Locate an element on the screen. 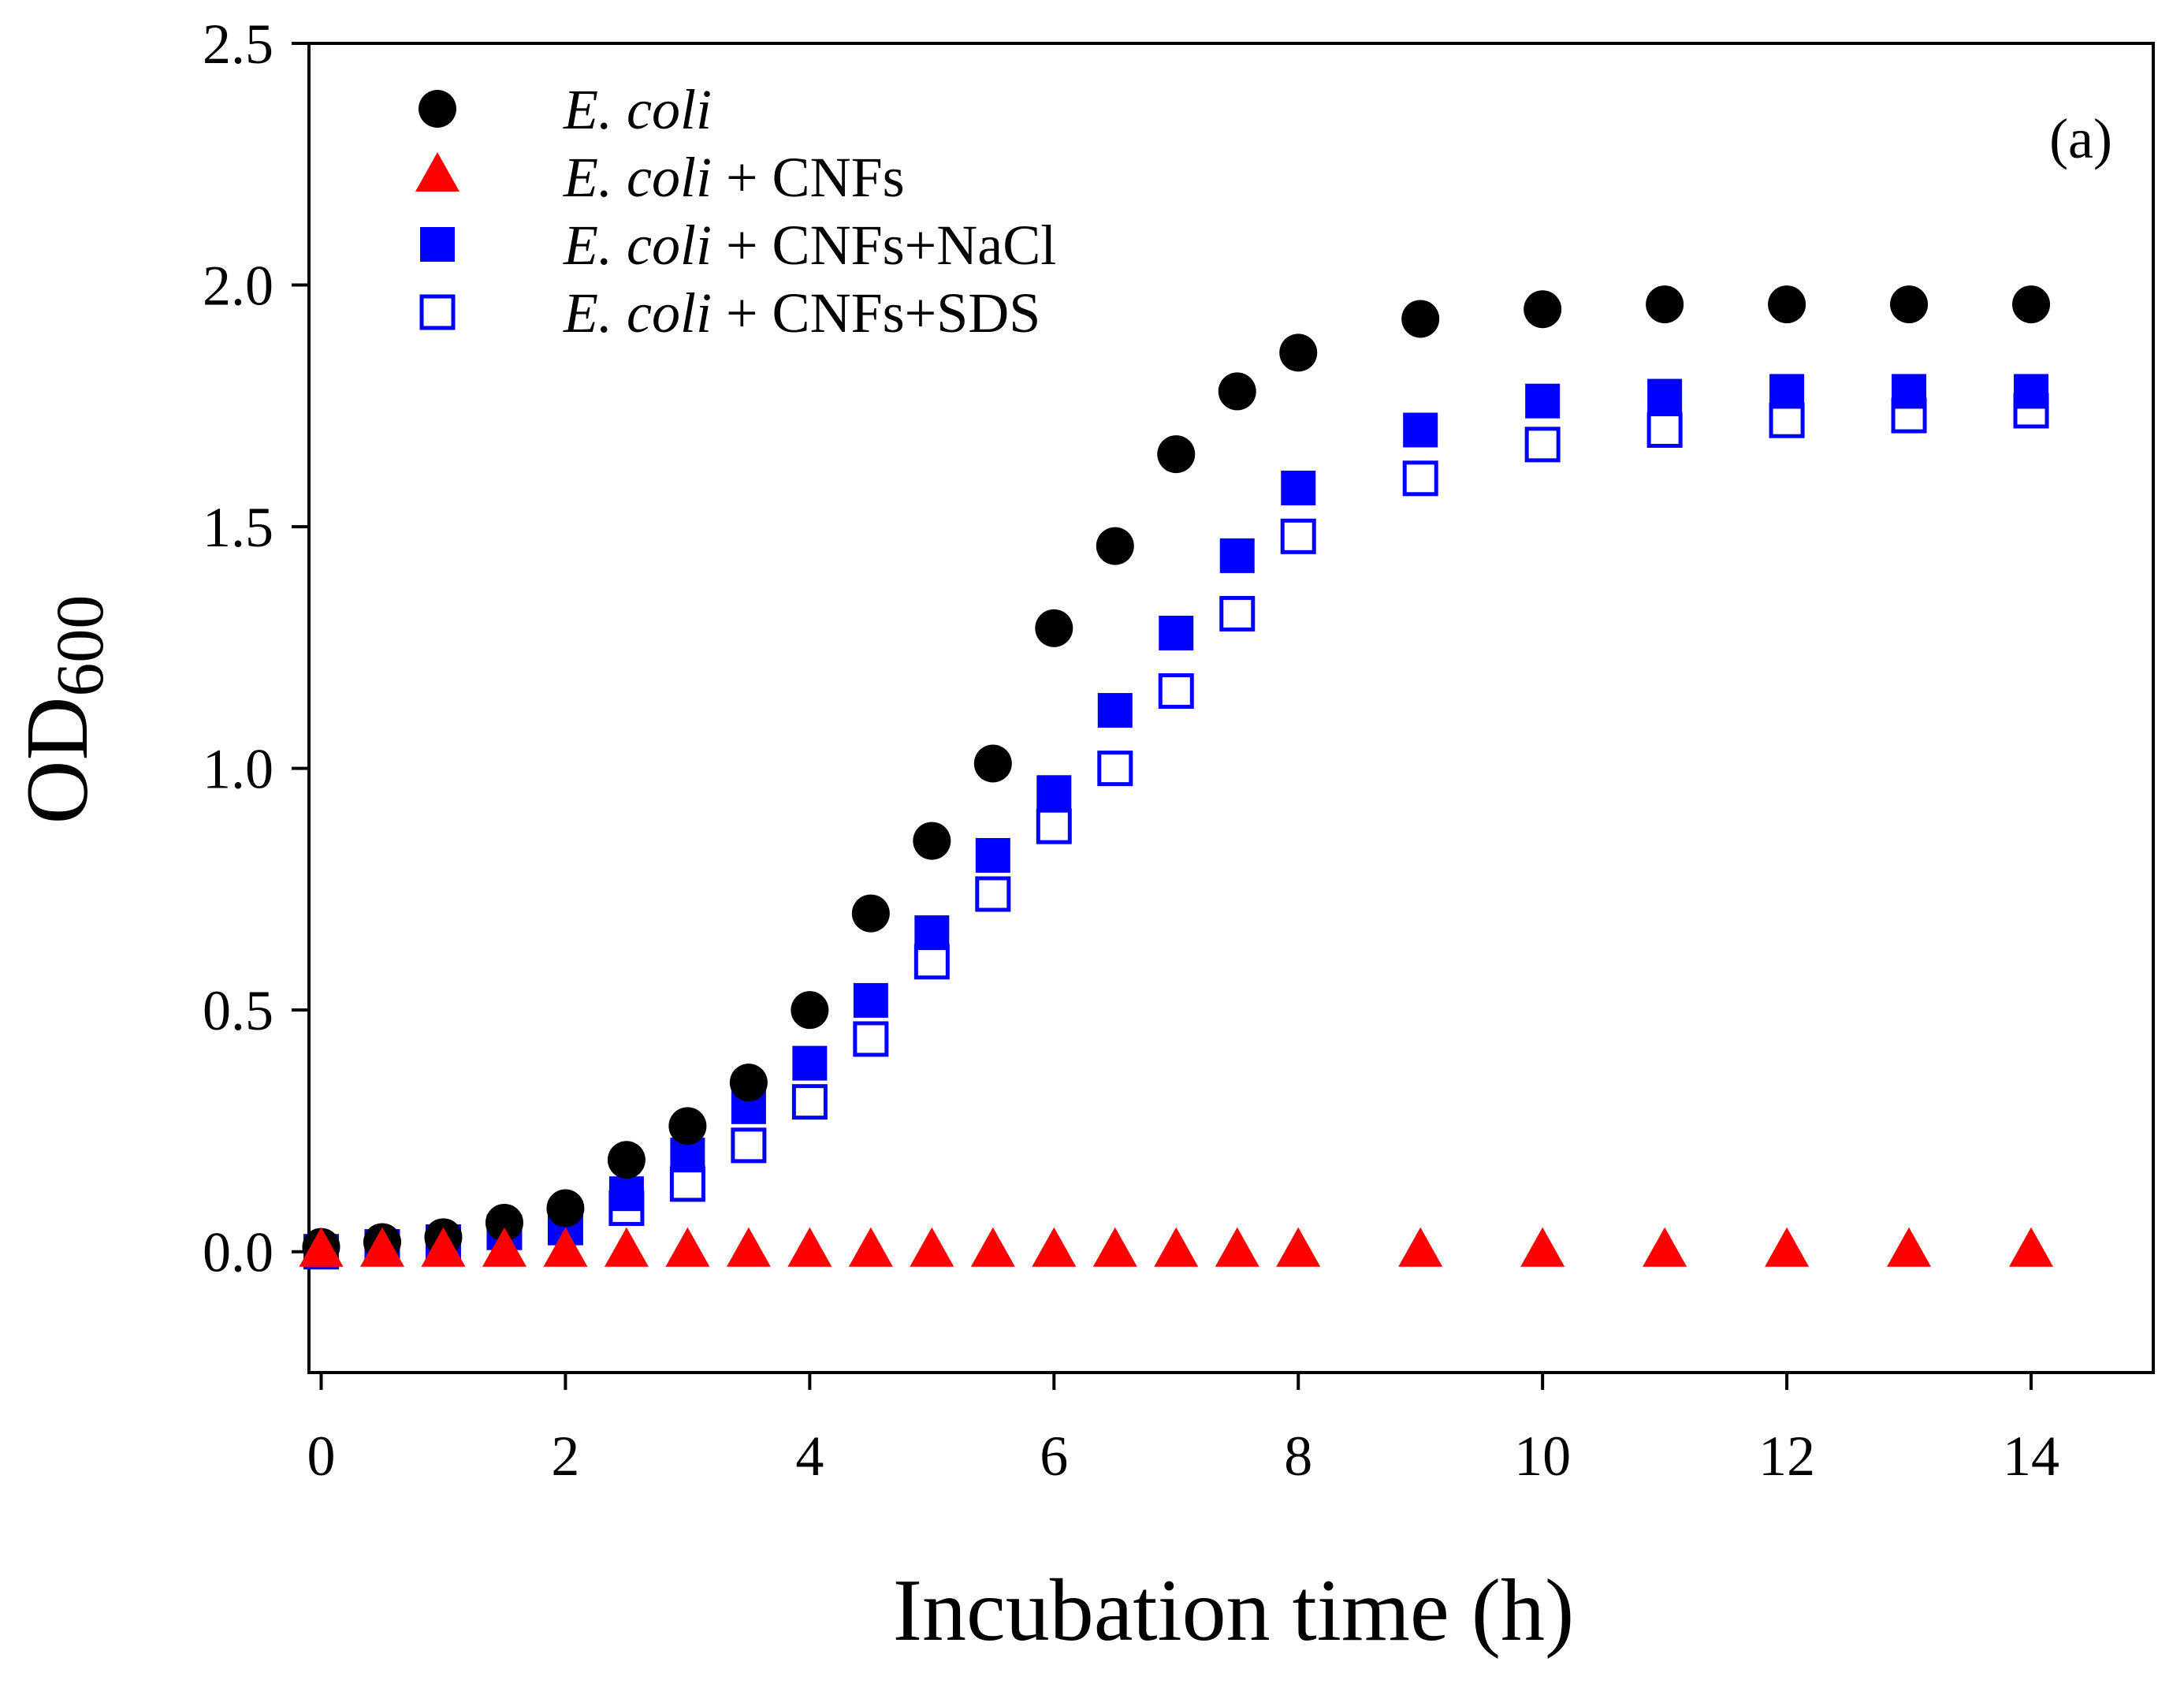 Image resolution: width=2184 pixels, height=1695 pixels. x-tick-label: 4 is located at coordinates (809, 1456).